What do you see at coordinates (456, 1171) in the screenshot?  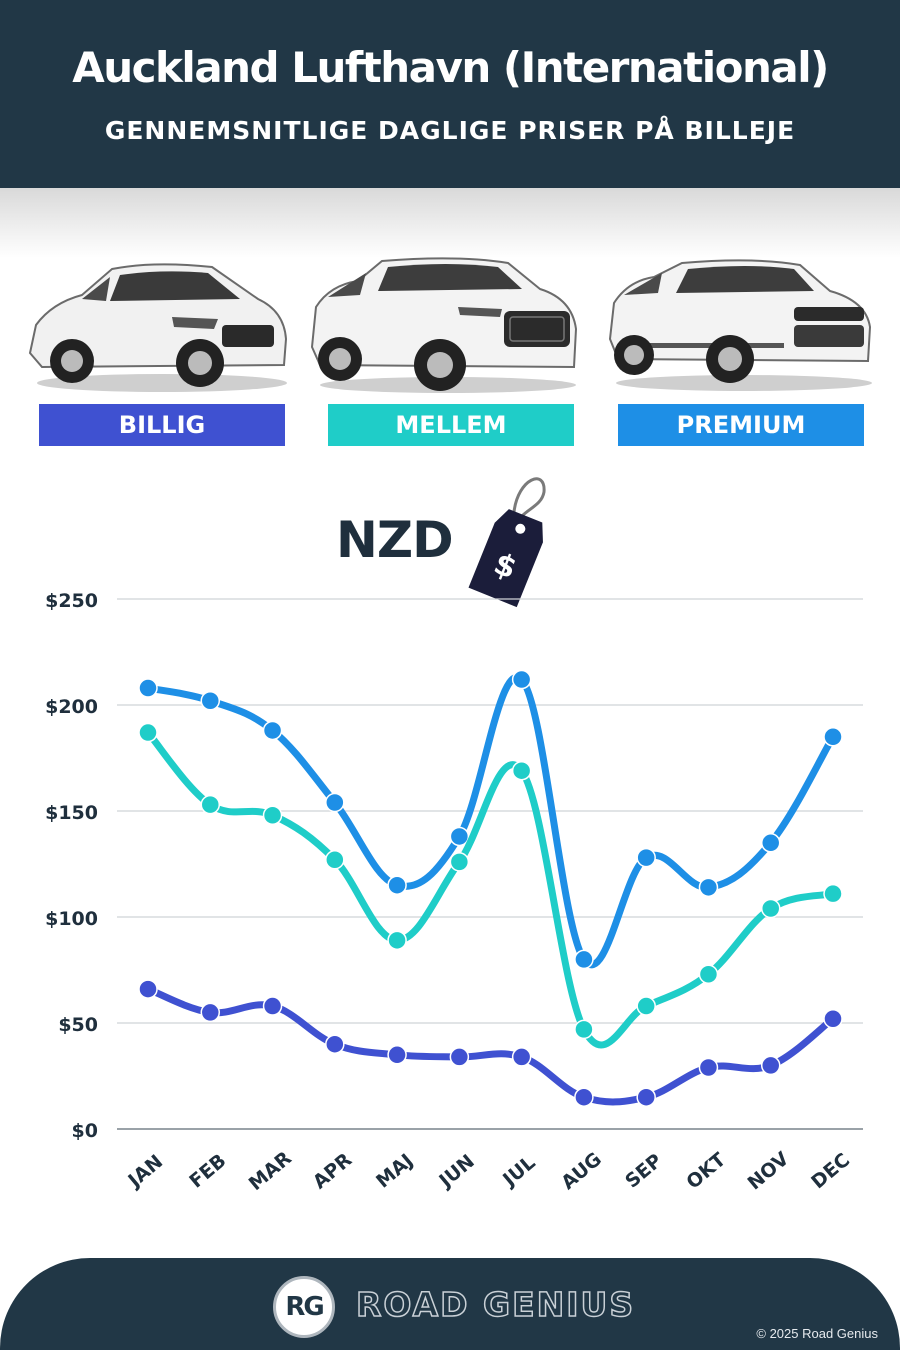 I see `x-tick-label: JUN` at bounding box center [456, 1171].